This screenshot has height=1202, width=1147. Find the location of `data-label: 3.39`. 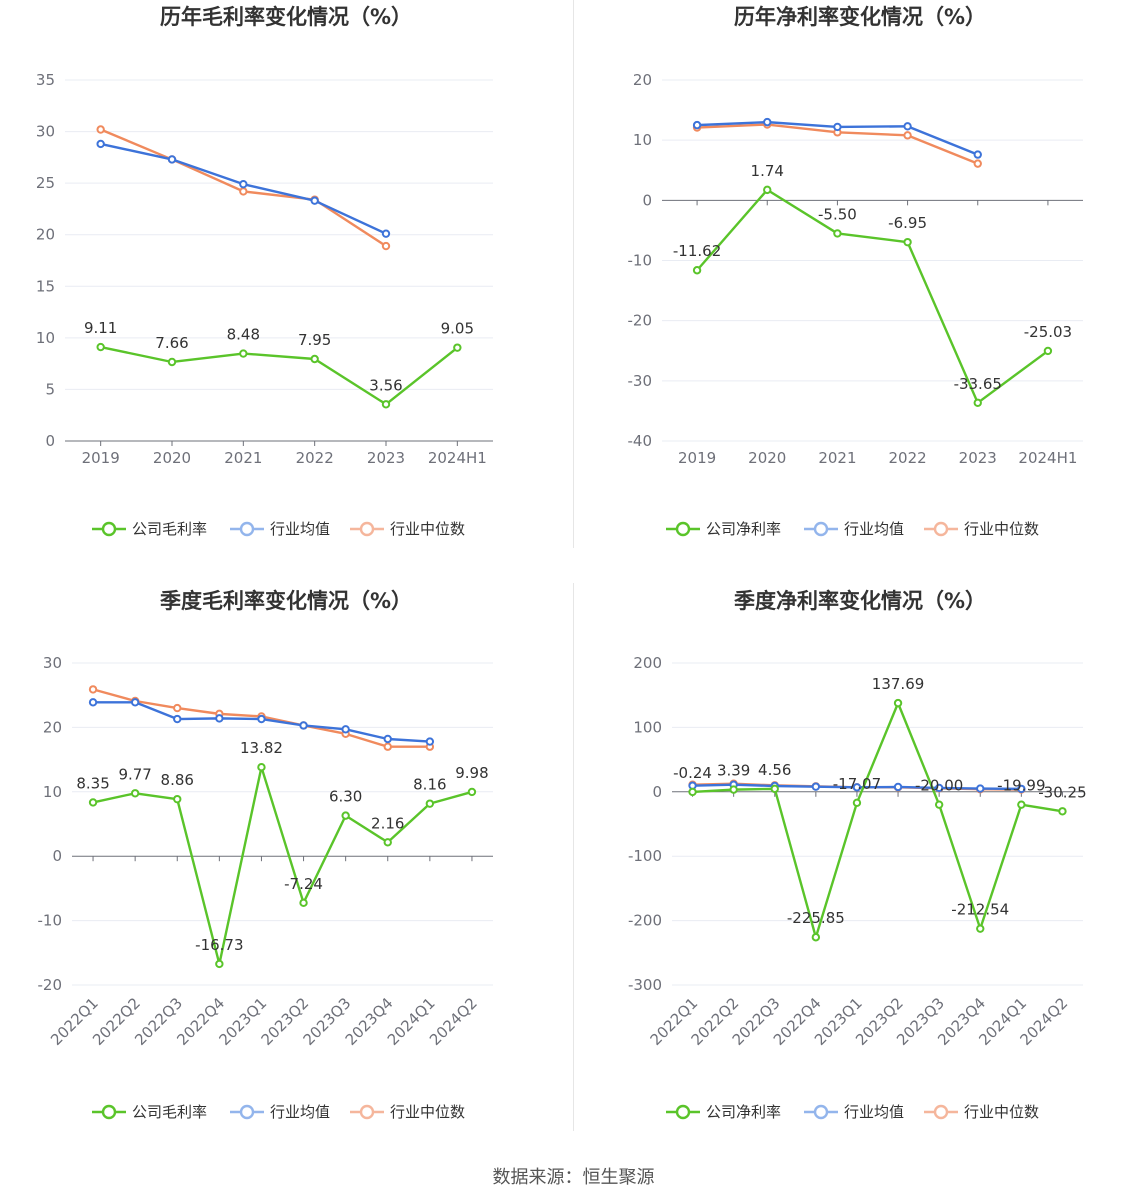

data-label: 3.39 is located at coordinates (733, 771).